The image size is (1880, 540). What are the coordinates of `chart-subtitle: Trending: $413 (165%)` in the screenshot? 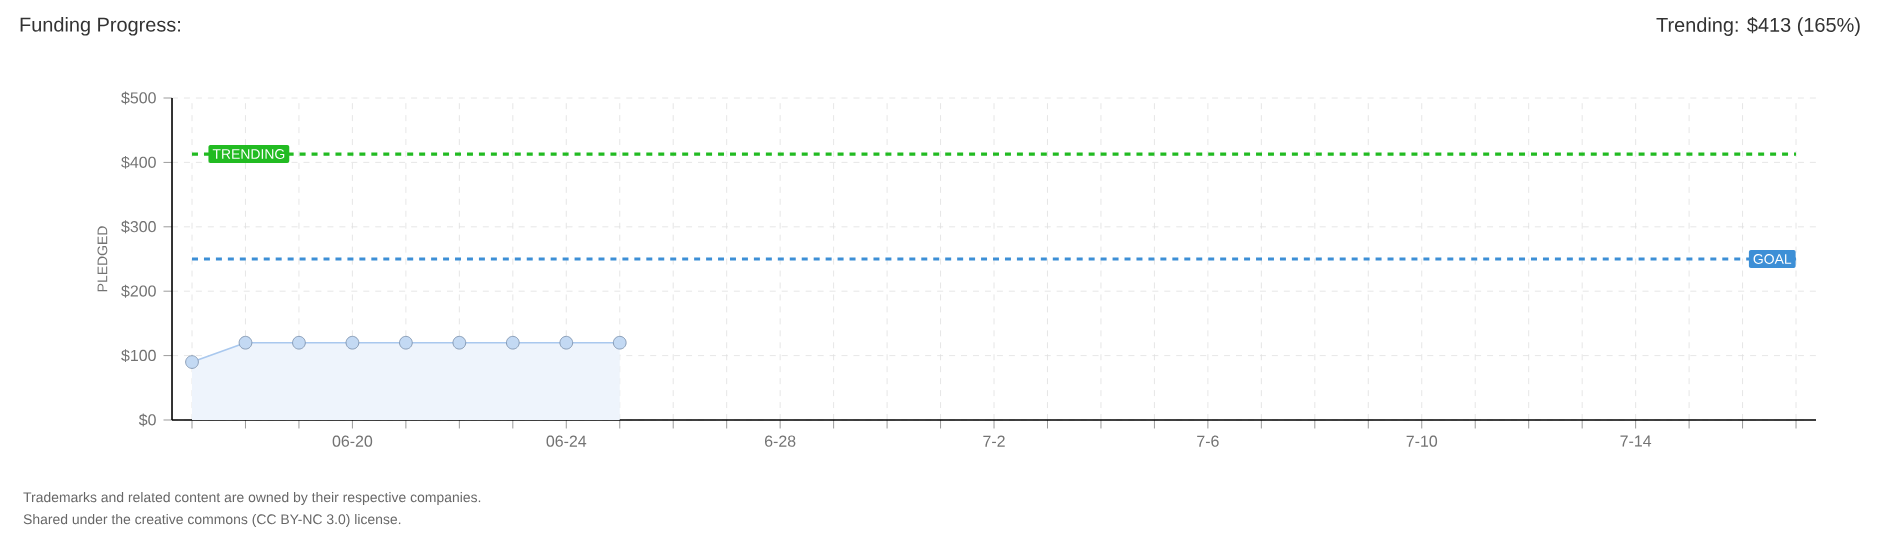 It's located at (1758, 26).